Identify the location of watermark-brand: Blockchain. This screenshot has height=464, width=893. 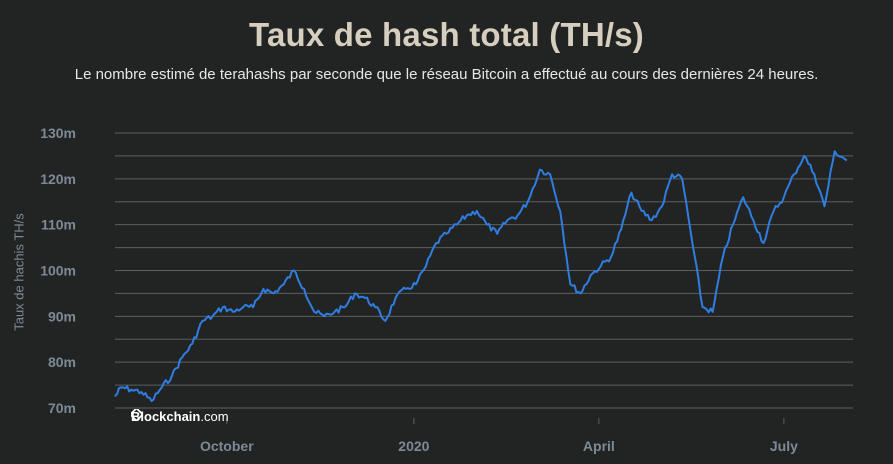
(166, 416).